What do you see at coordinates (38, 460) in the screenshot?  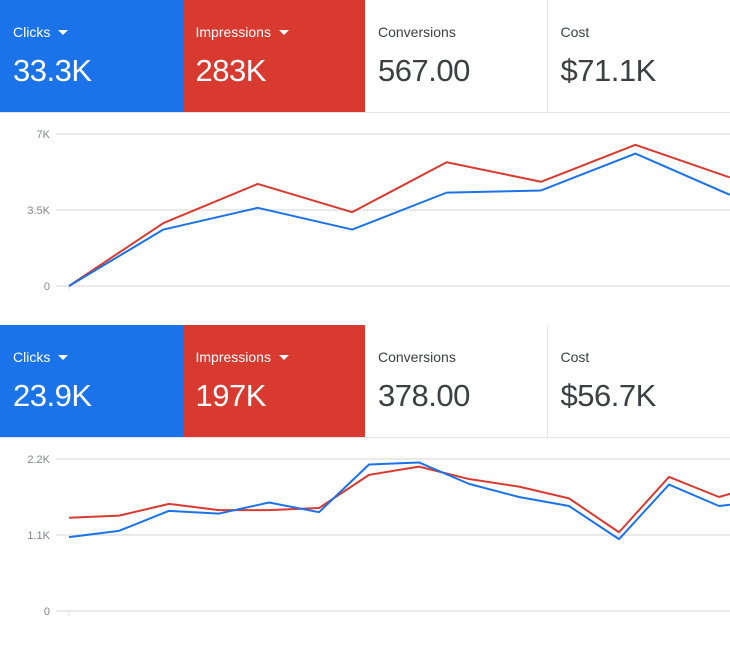 I see `y-tick-label: 2.2K` at bounding box center [38, 460].